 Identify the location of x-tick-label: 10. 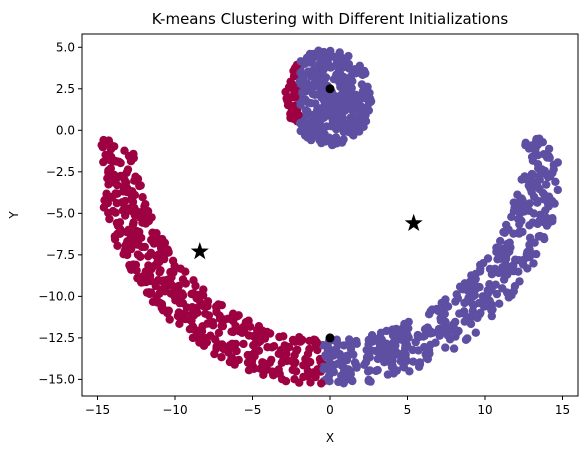
(484, 410).